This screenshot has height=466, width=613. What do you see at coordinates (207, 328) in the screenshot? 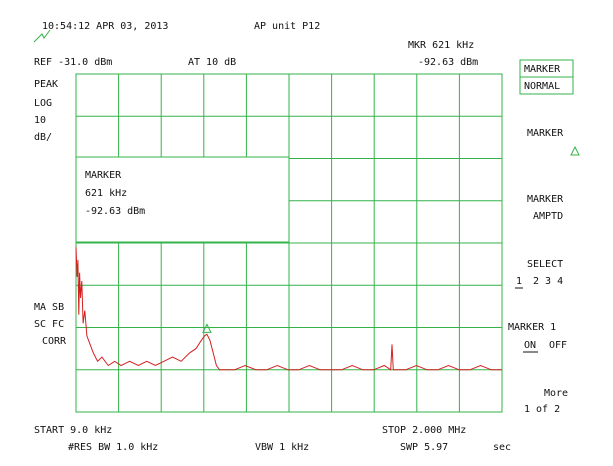
I see `marker` at bounding box center [207, 328].